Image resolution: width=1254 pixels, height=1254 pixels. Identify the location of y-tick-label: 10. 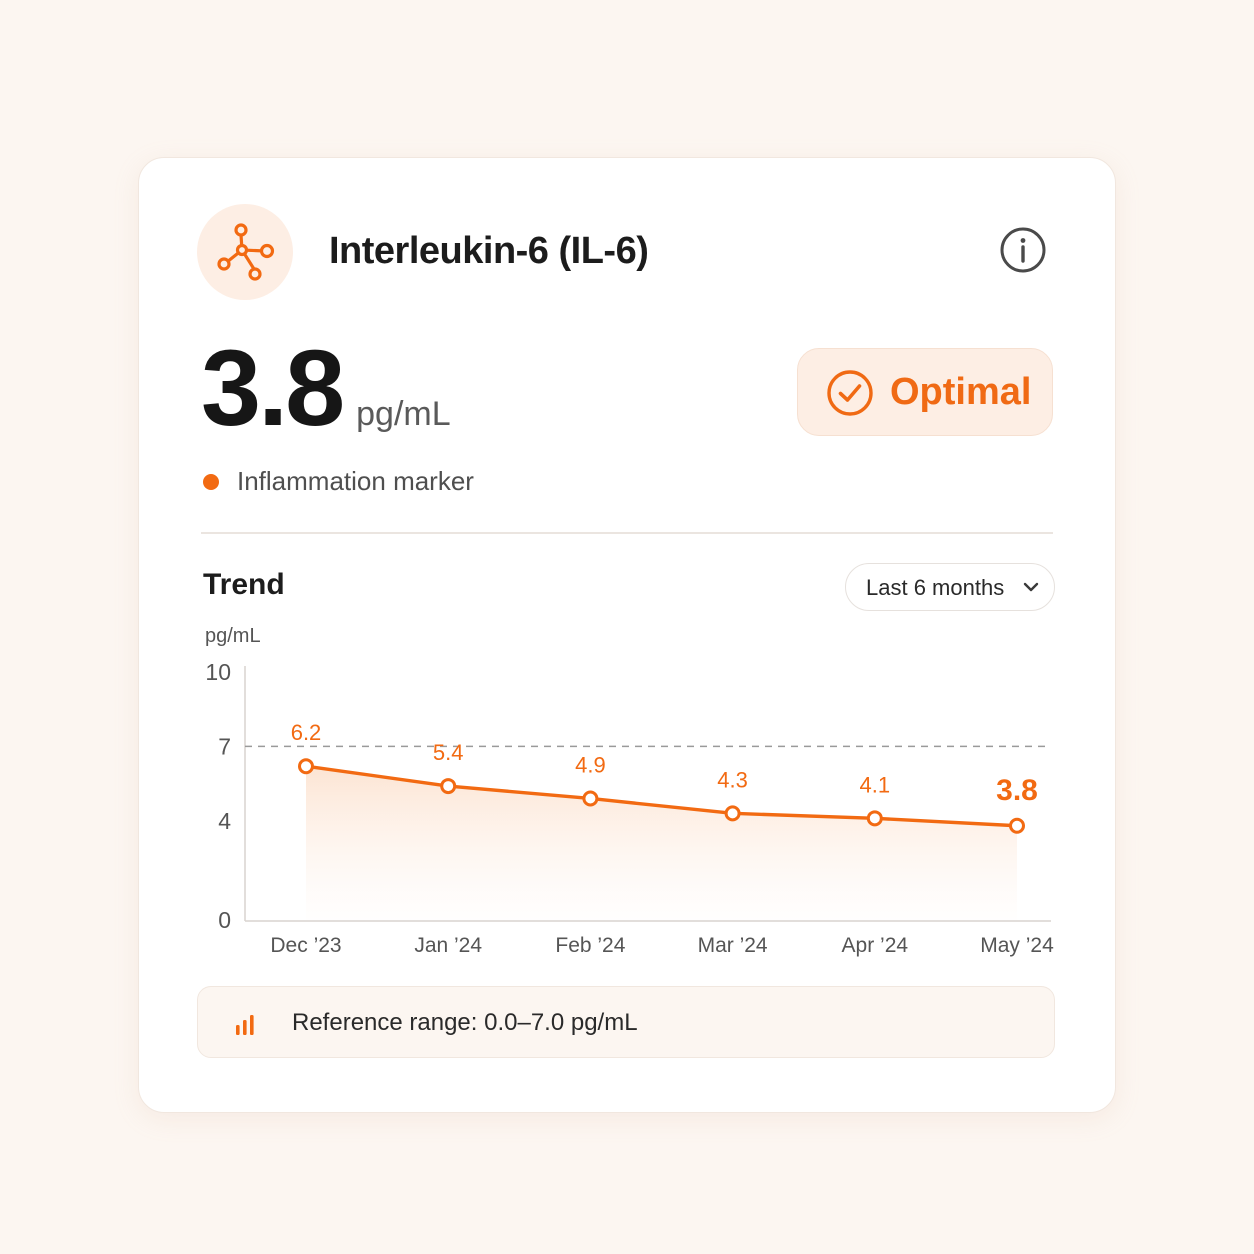
(218, 672).